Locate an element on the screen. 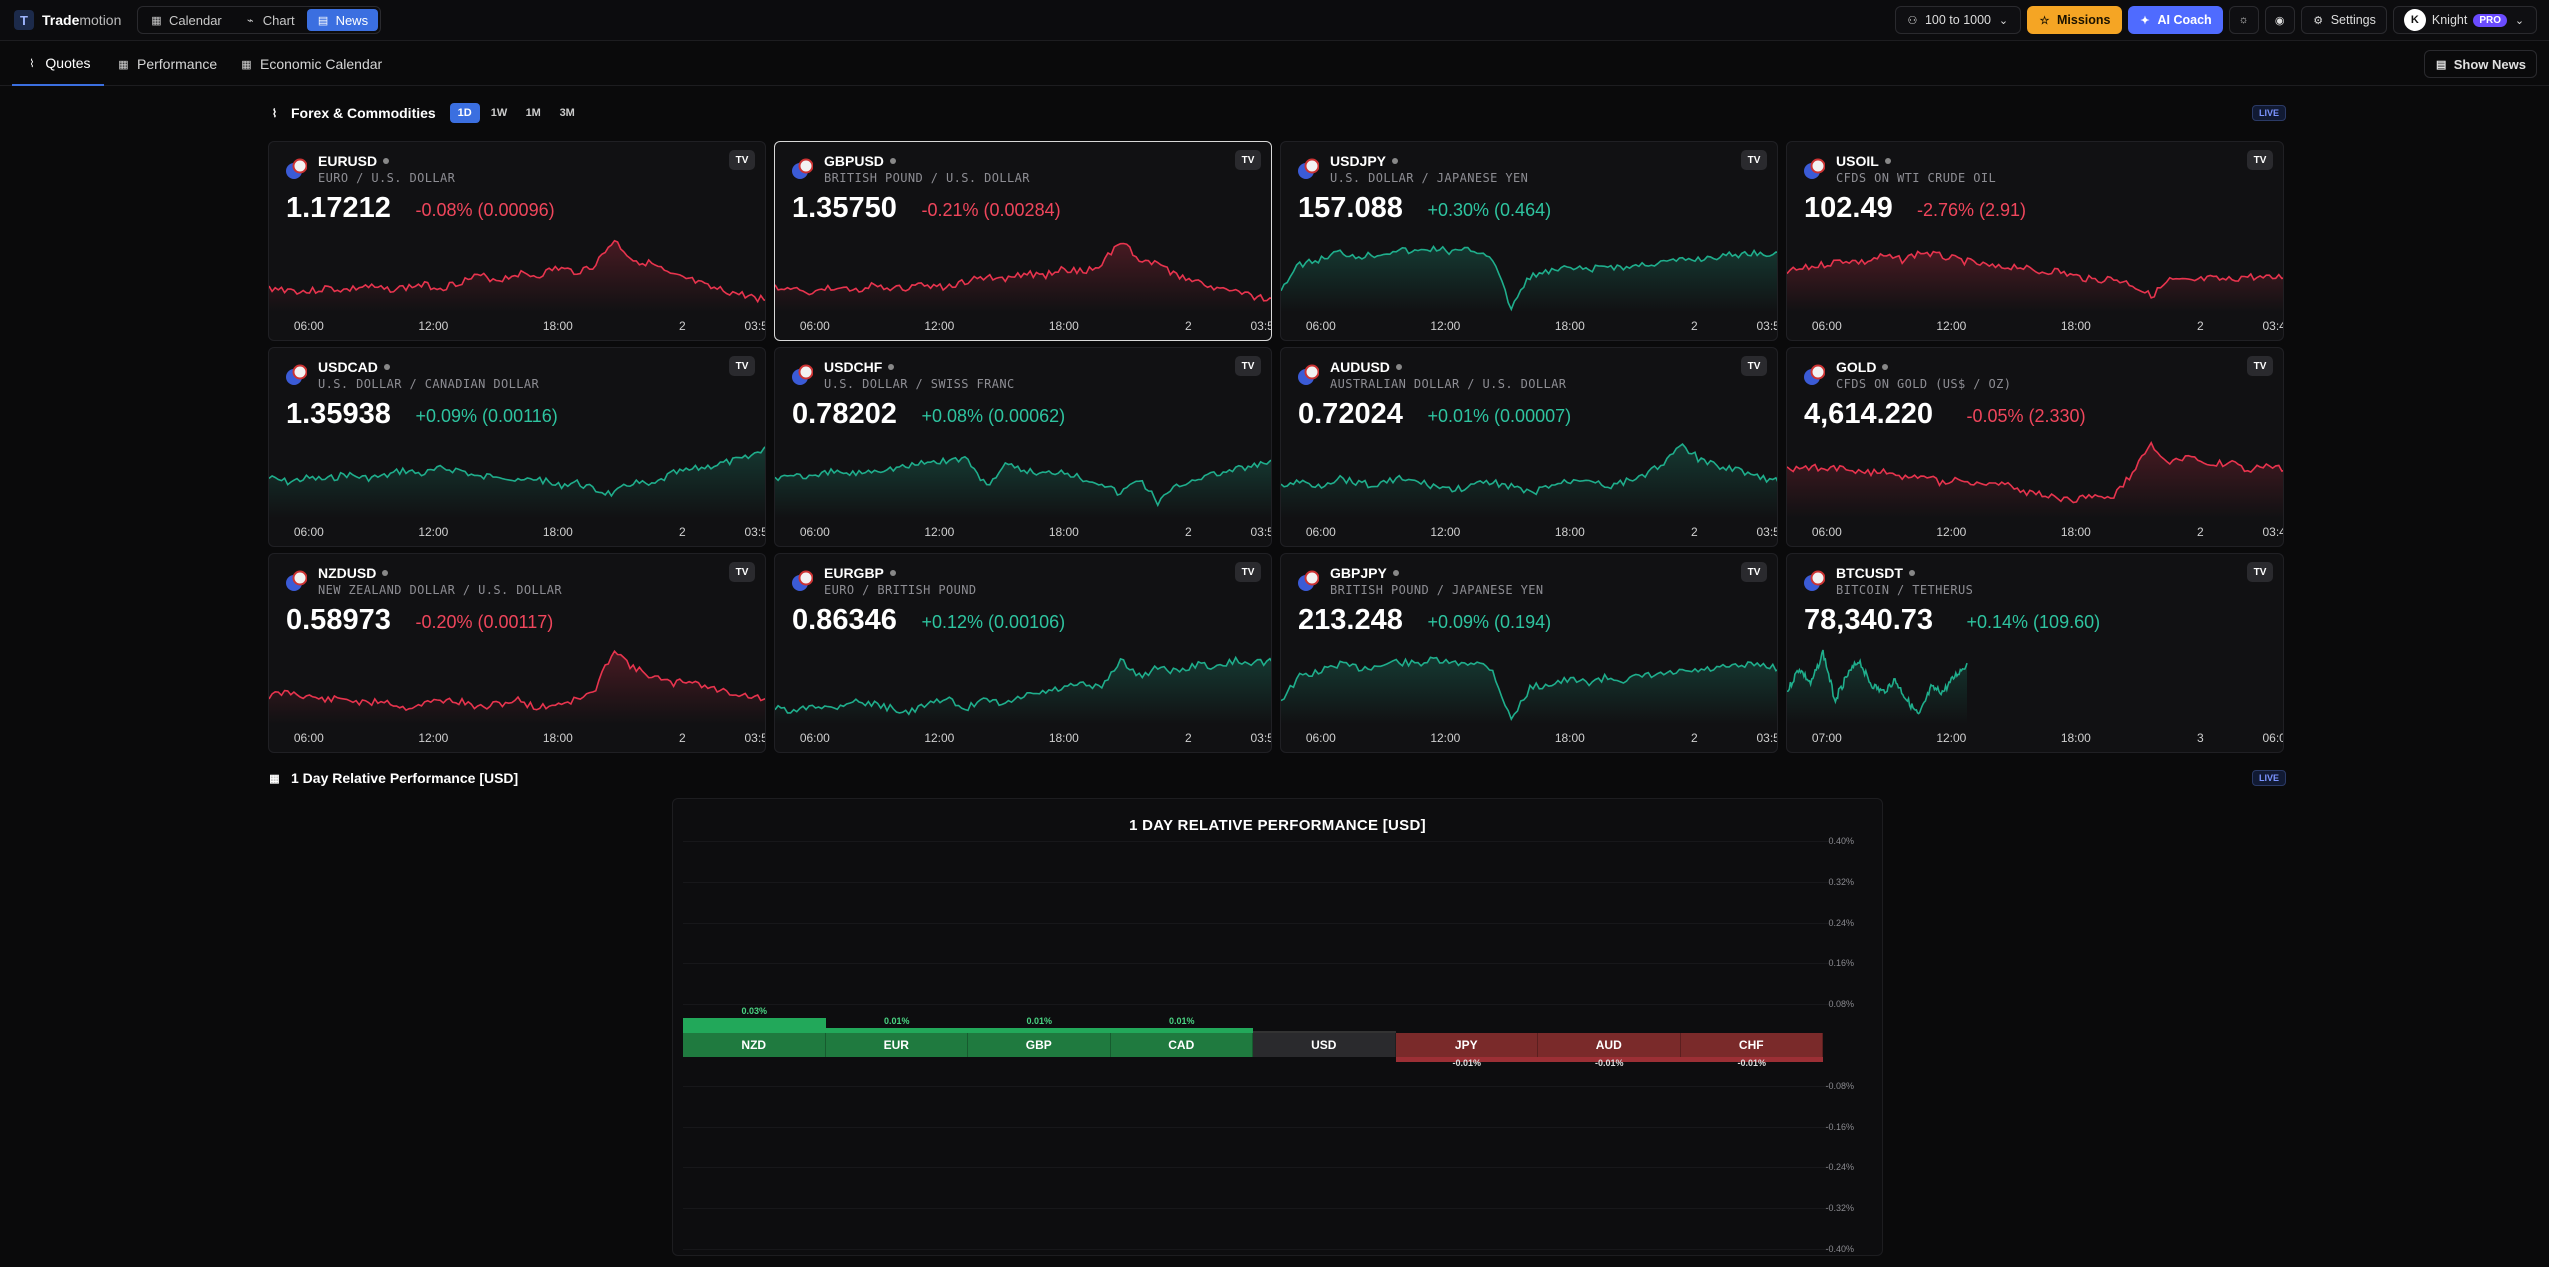 The image size is (2549, 1267). quotes-section-header: ⌇ Forex & Commodities 1D 1W 1M 3M is located at coordinates (425, 113).